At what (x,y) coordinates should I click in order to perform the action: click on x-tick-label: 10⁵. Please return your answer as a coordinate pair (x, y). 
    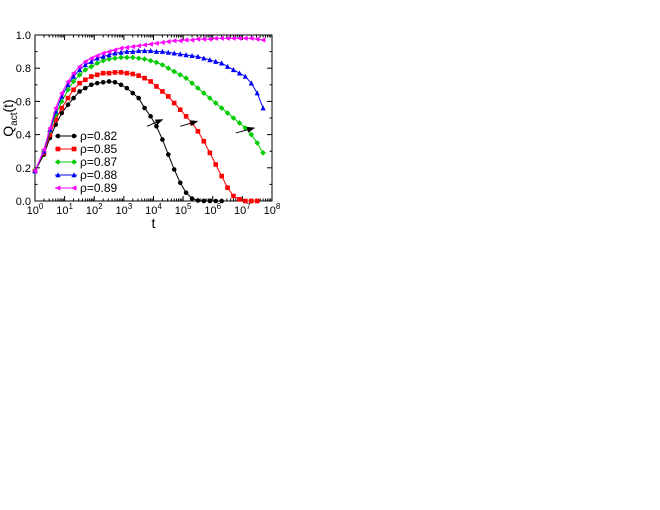
    Looking at the image, I should click on (183, 209).